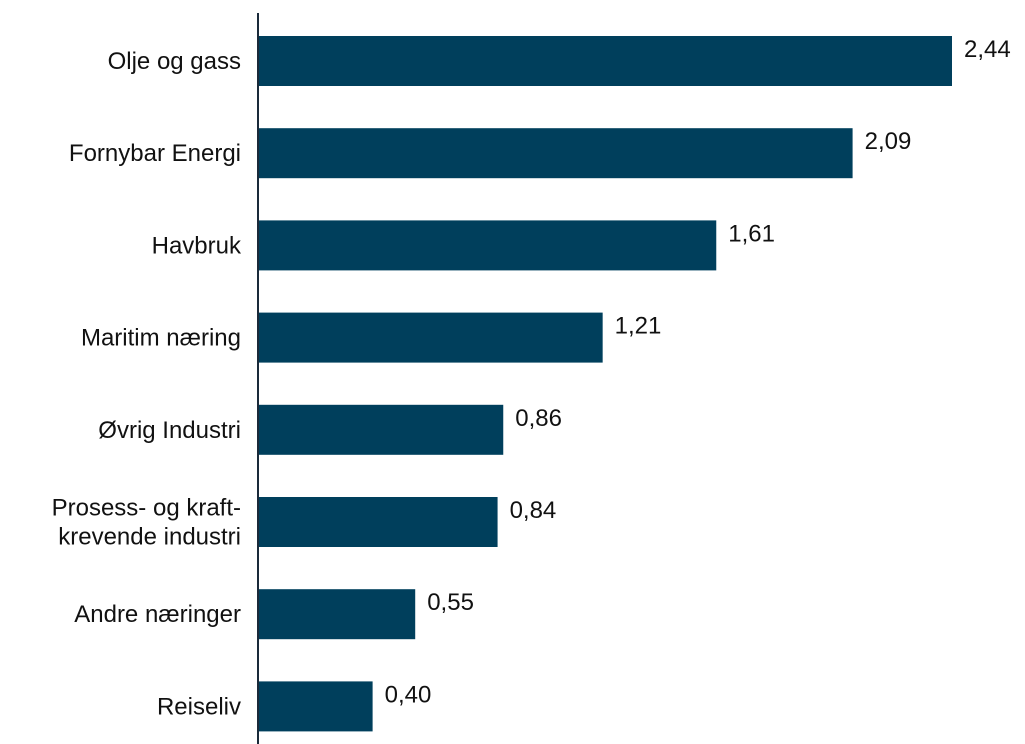  What do you see at coordinates (169, 430) in the screenshot?
I see `category-label: Øvrig Industri` at bounding box center [169, 430].